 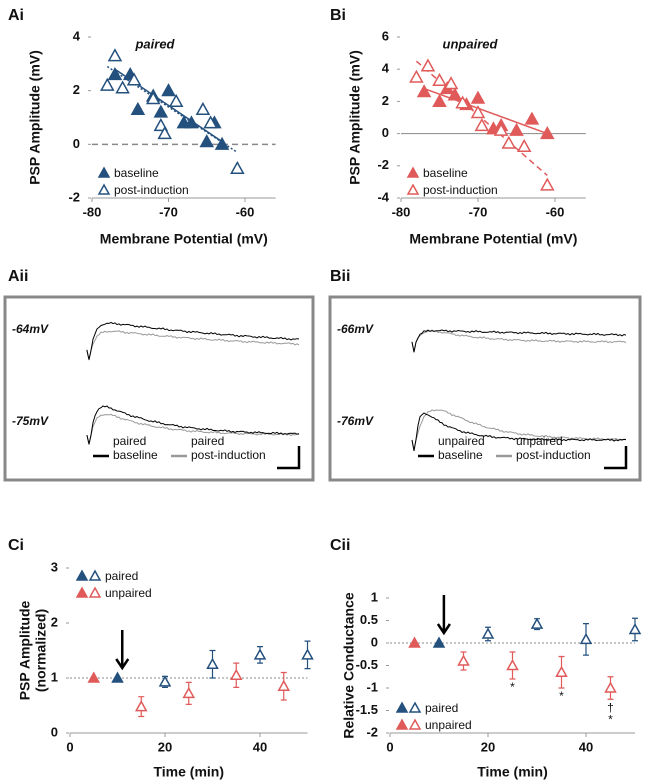 What do you see at coordinates (493, 239) in the screenshot?
I see `x-axis-label: Membrane Potential (mV)` at bounding box center [493, 239].